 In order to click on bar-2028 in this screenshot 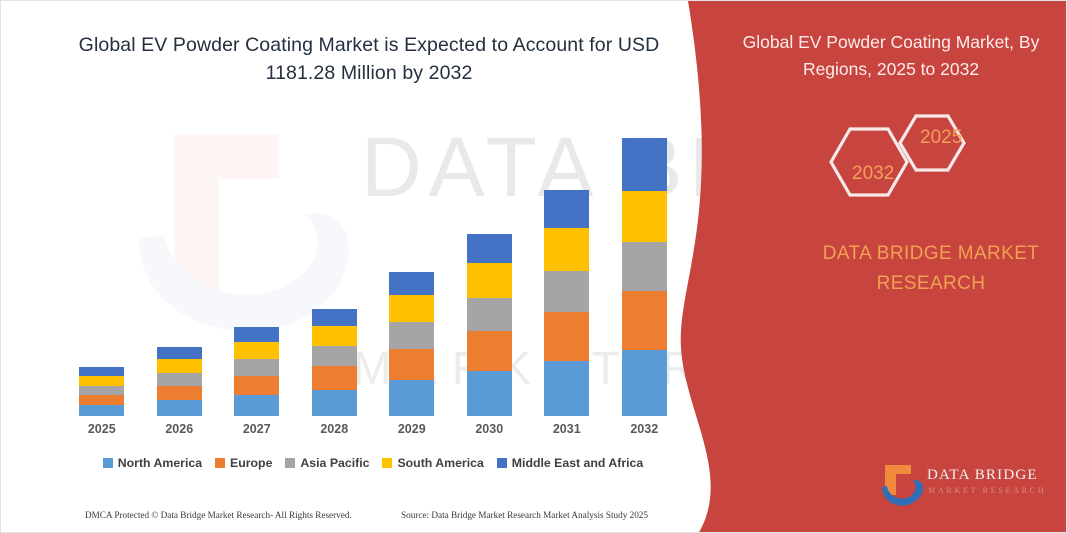, I will do `click(334, 362)`.